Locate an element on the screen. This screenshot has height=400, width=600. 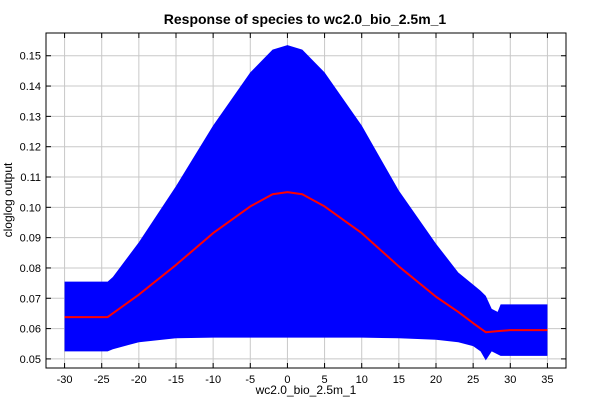
x-tick-label: -10 is located at coordinates (213, 380).